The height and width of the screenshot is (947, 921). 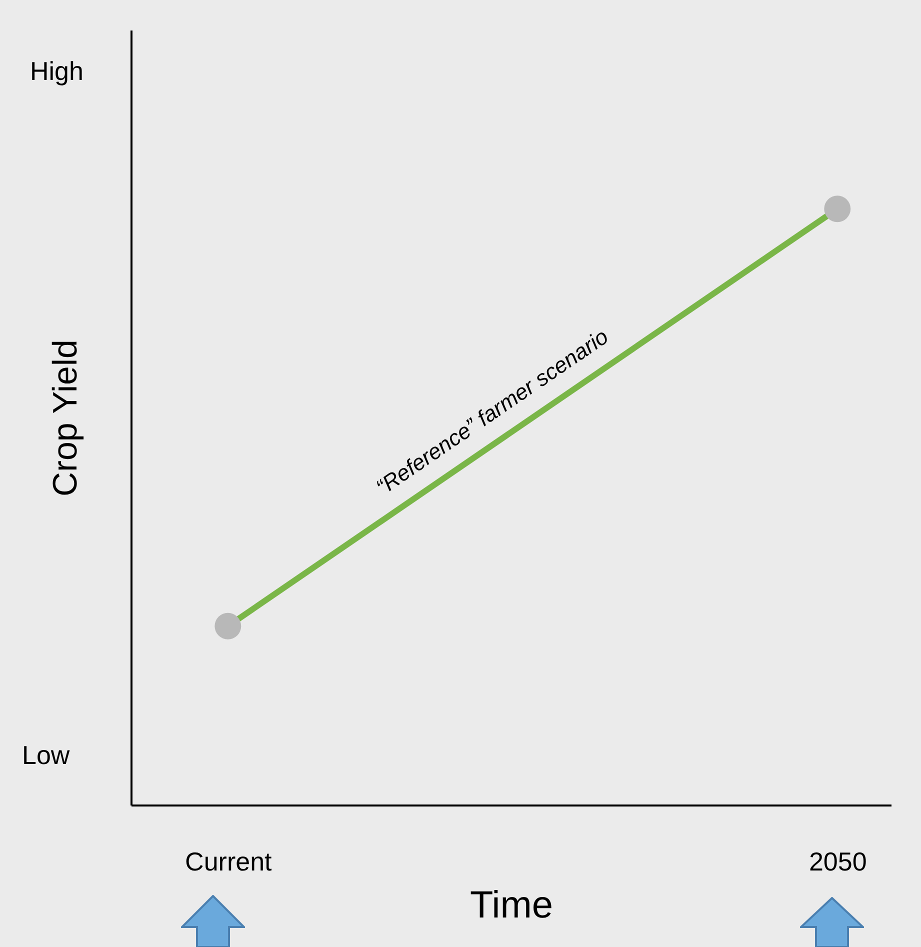 I want to click on text: High, so click(x=57, y=71).